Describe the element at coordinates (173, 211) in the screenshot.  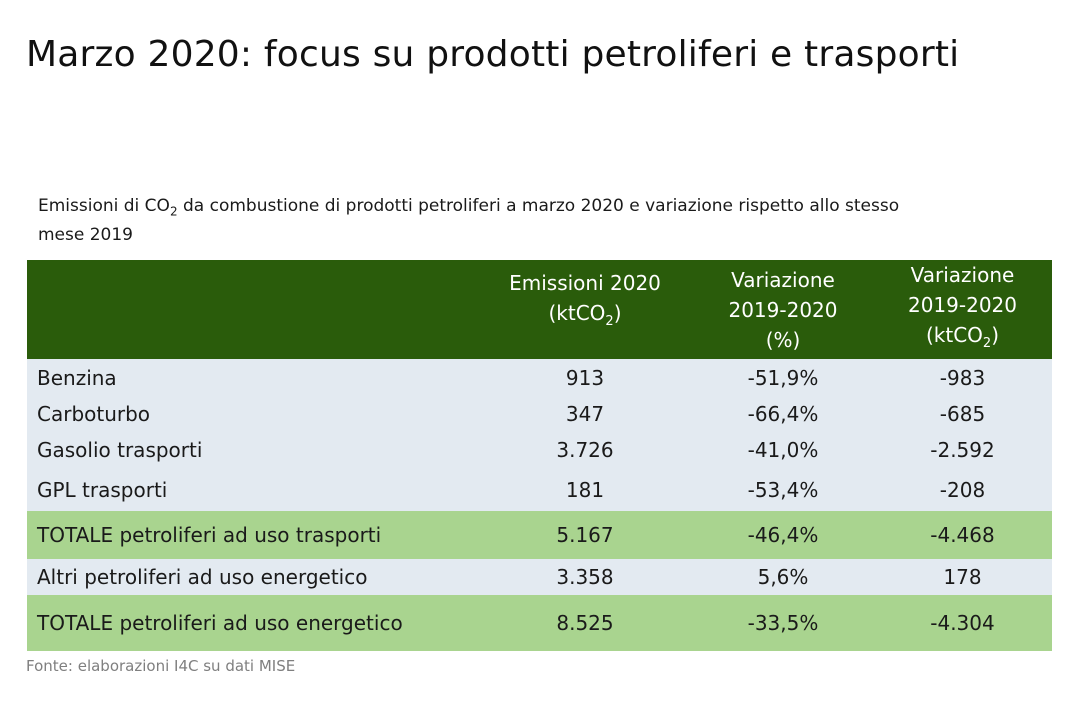
I see `caption-subscript: 2` at that location.